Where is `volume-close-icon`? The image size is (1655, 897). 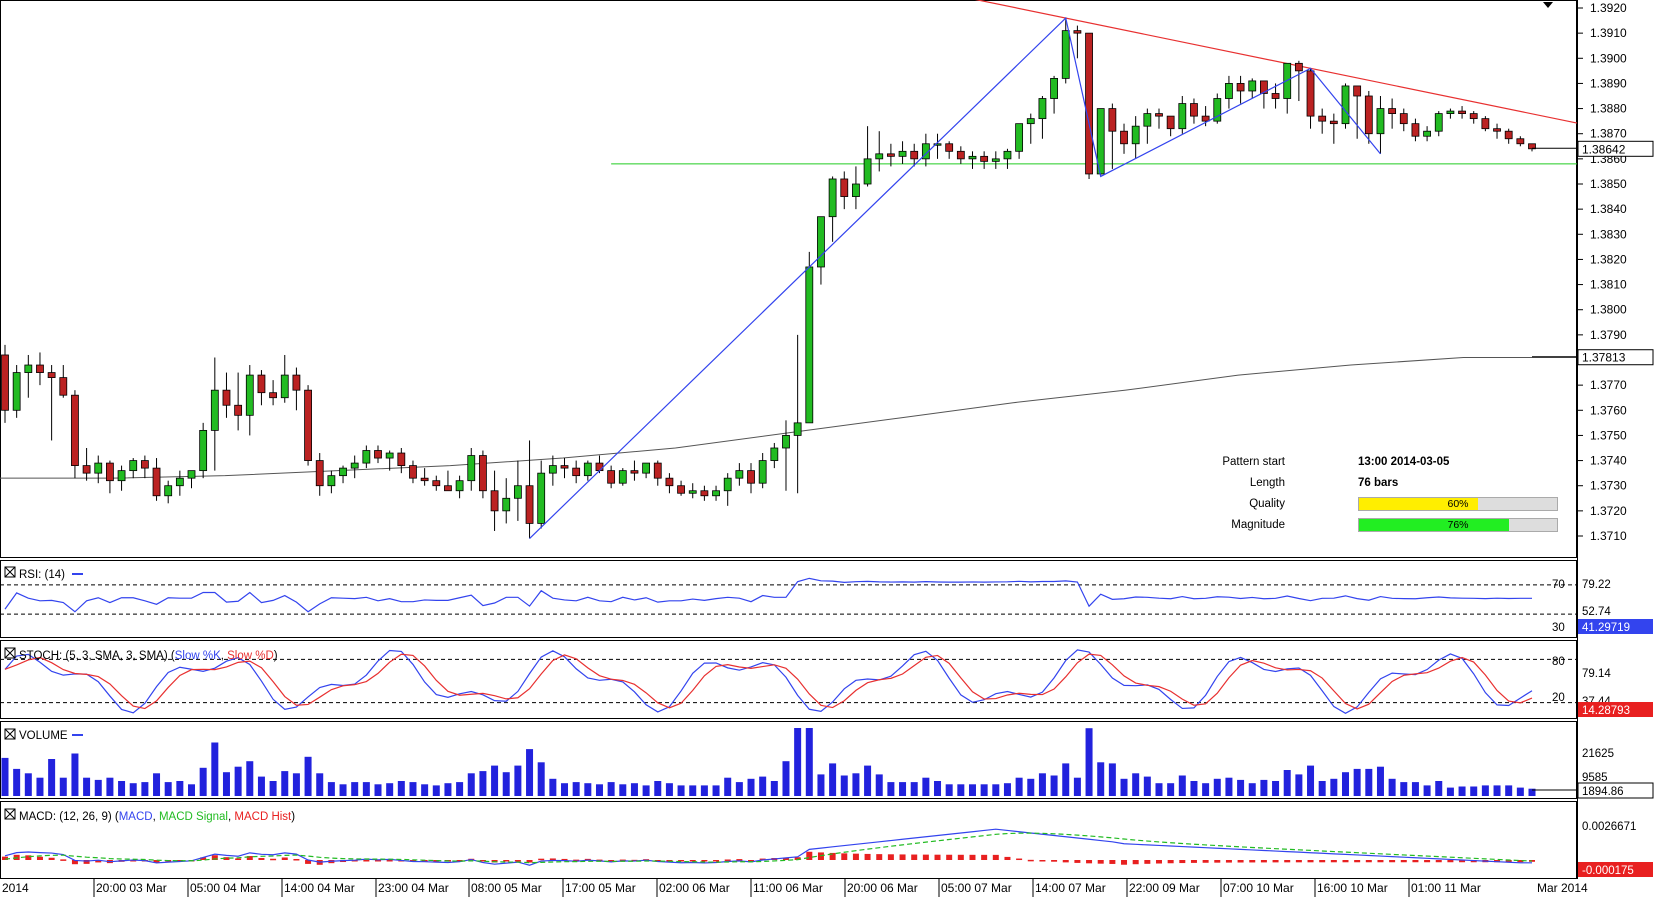 volume-close-icon is located at coordinates (10, 734).